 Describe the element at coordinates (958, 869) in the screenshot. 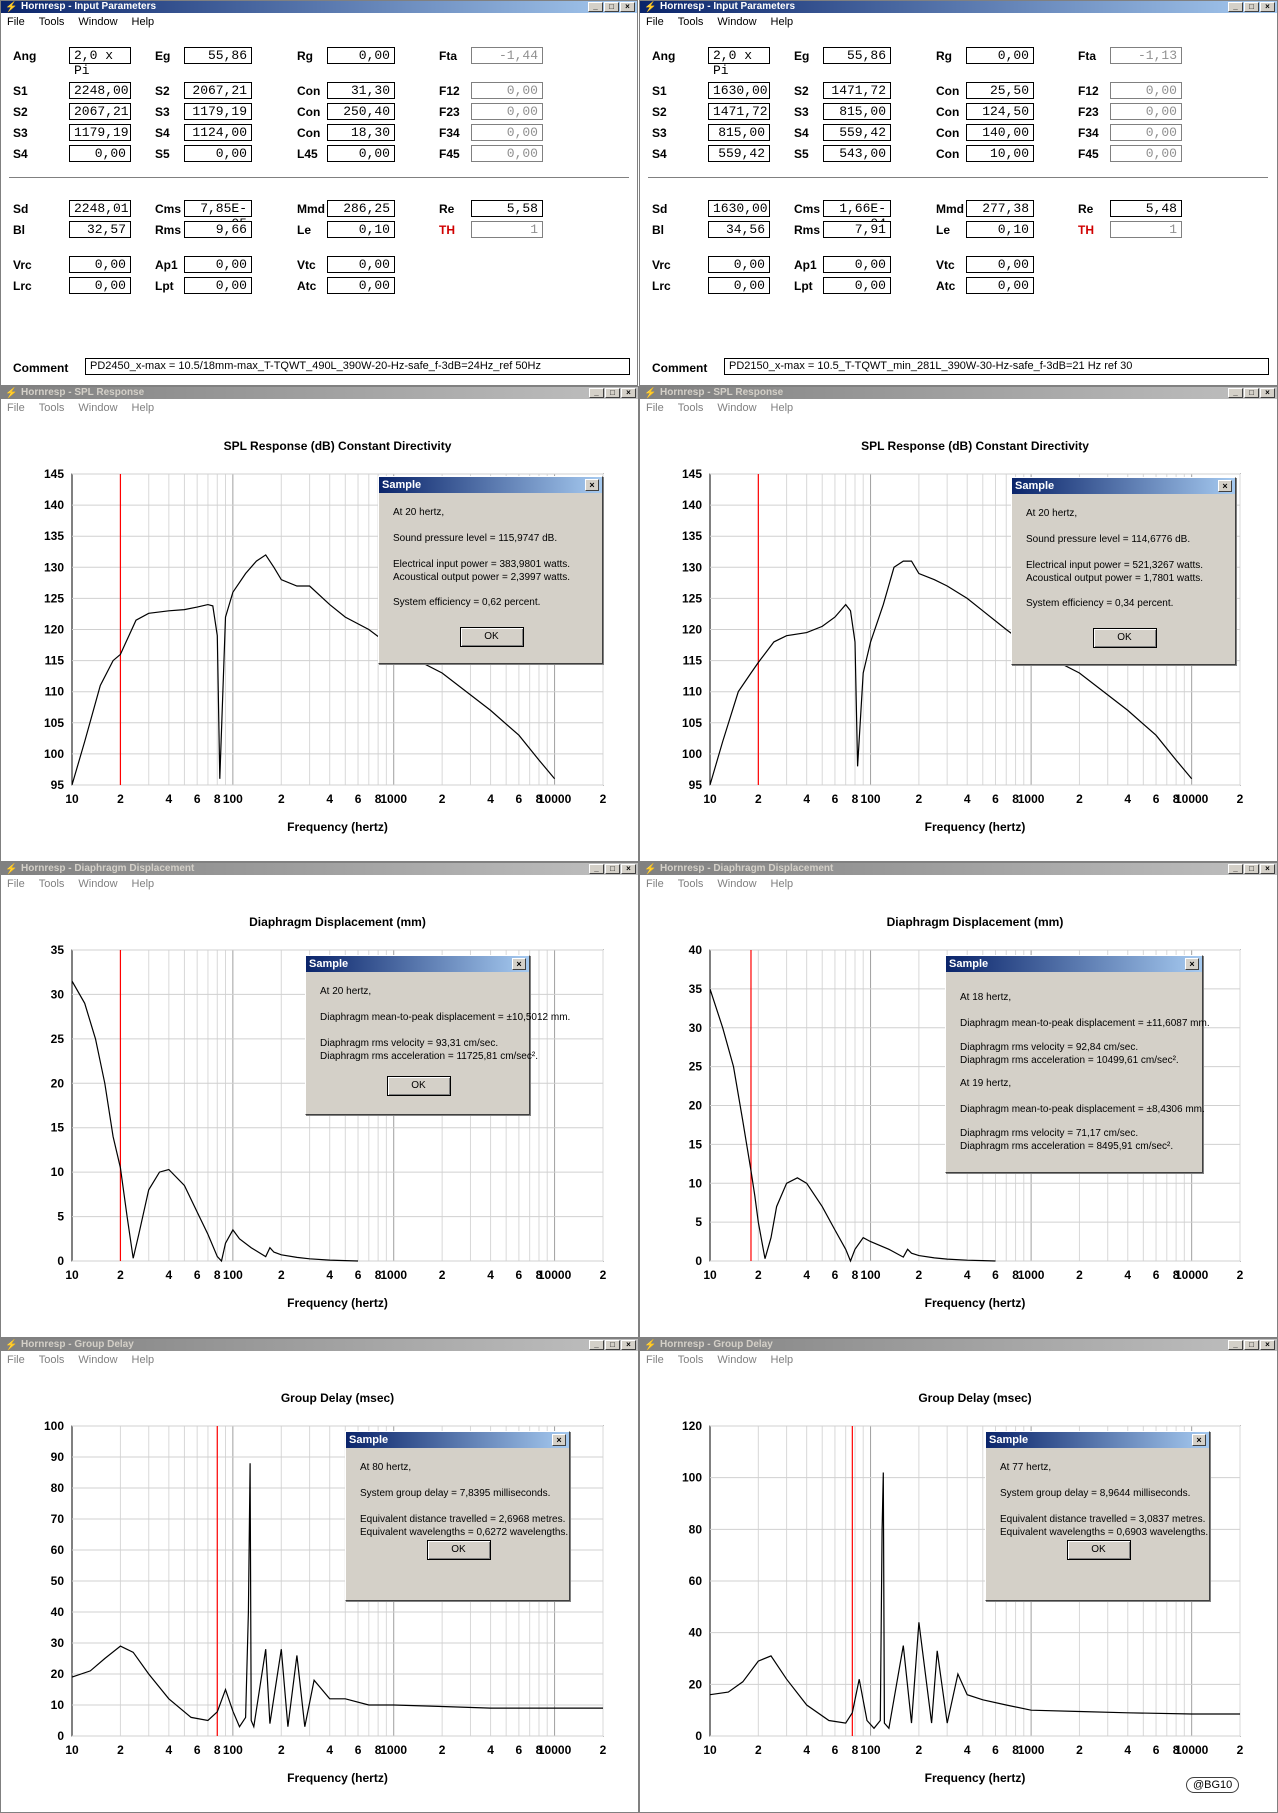

I see `window-title-bar: ⚡ Hornresp - Diaphragm Displacement _ □ ×` at that location.